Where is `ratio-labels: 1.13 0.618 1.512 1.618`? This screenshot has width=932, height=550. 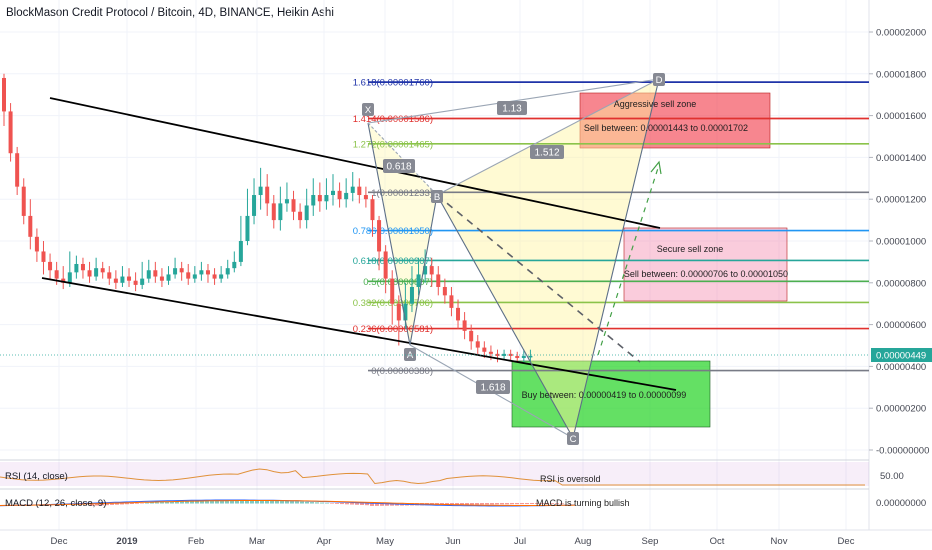 ratio-labels: 1.13 0.618 1.512 1.618 is located at coordinates (473, 247).